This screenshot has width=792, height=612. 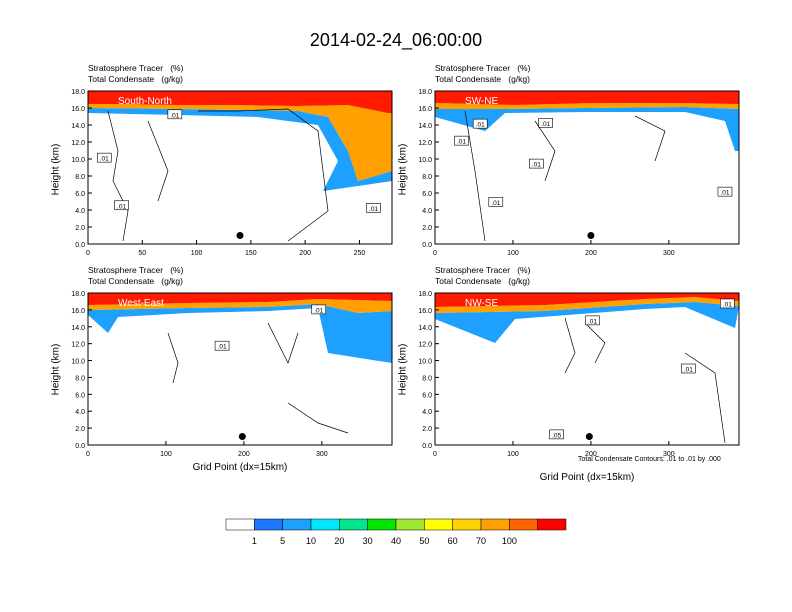 What do you see at coordinates (396, 541) in the screenshot?
I see `colorbar-label: 40` at bounding box center [396, 541].